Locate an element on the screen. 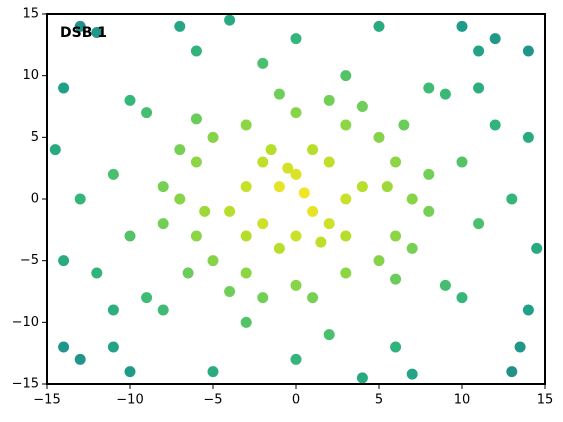  x-tick-label: 5 is located at coordinates (379, 400).